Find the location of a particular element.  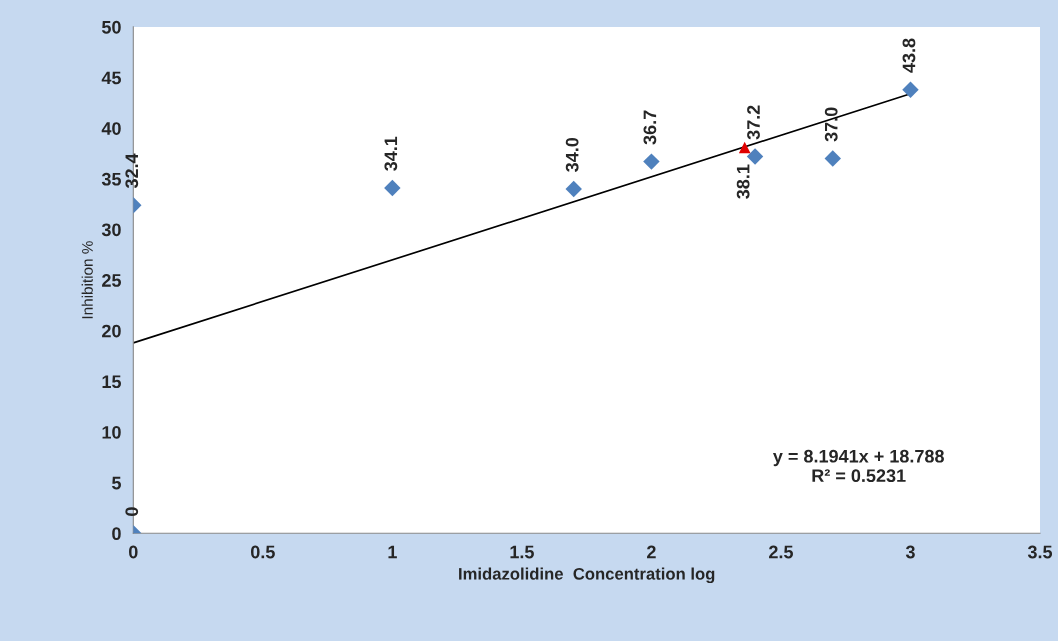

x-tick-label: 1 is located at coordinates (392, 552).